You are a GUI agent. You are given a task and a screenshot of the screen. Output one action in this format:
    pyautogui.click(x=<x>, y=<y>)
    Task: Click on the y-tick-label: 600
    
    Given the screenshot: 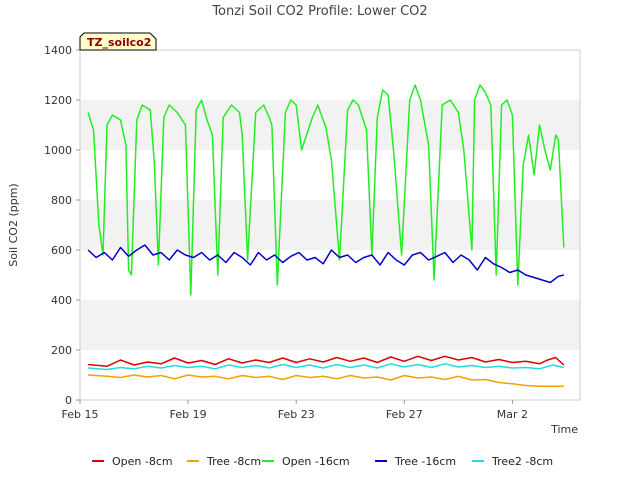 What is the action you would take?
    pyautogui.click(x=61, y=250)
    